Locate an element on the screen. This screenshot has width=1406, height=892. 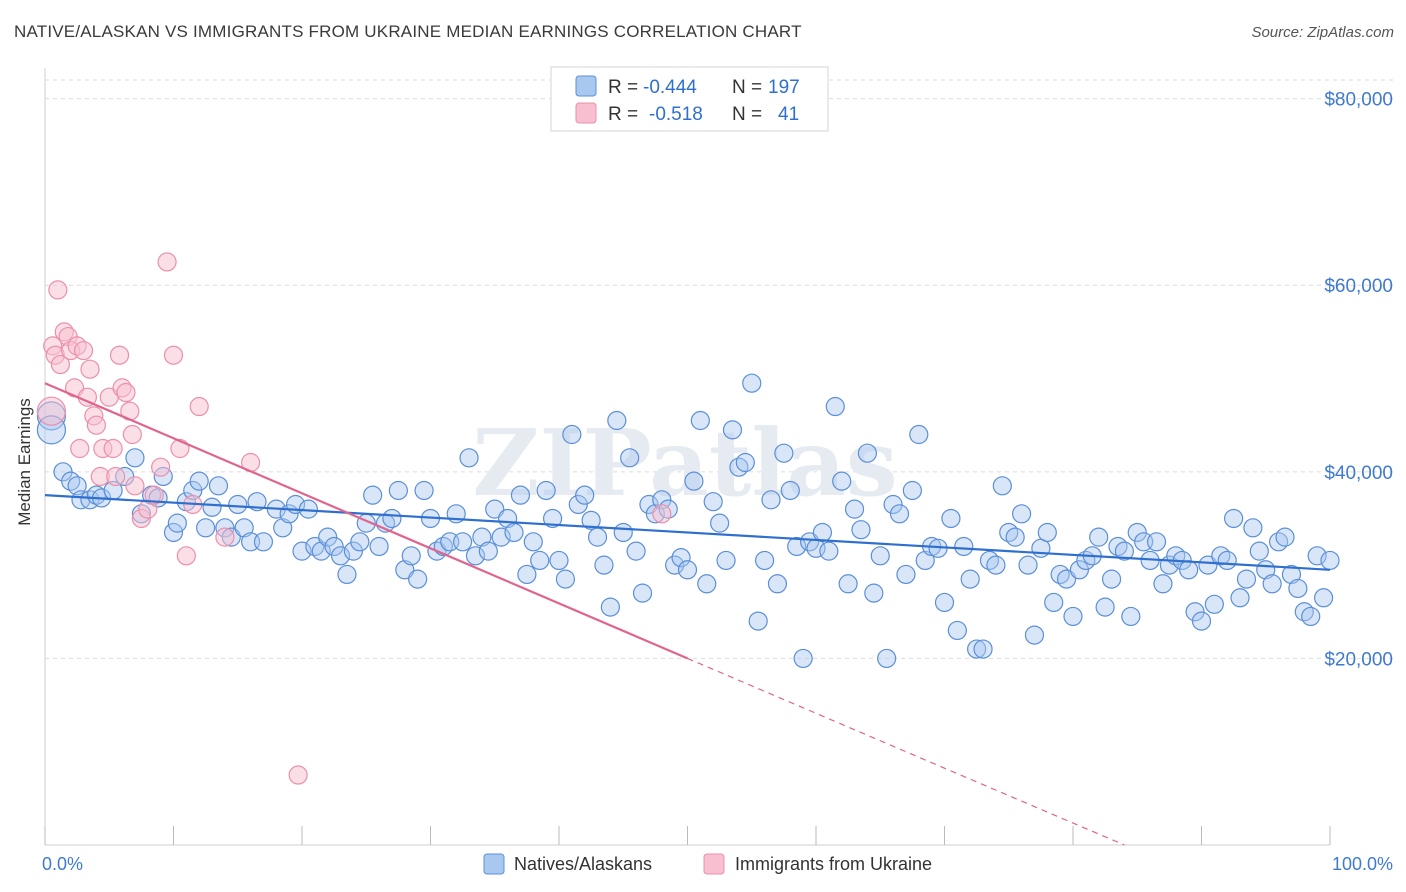
y-tick-label: $80,000 is located at coordinates (1358, 100).